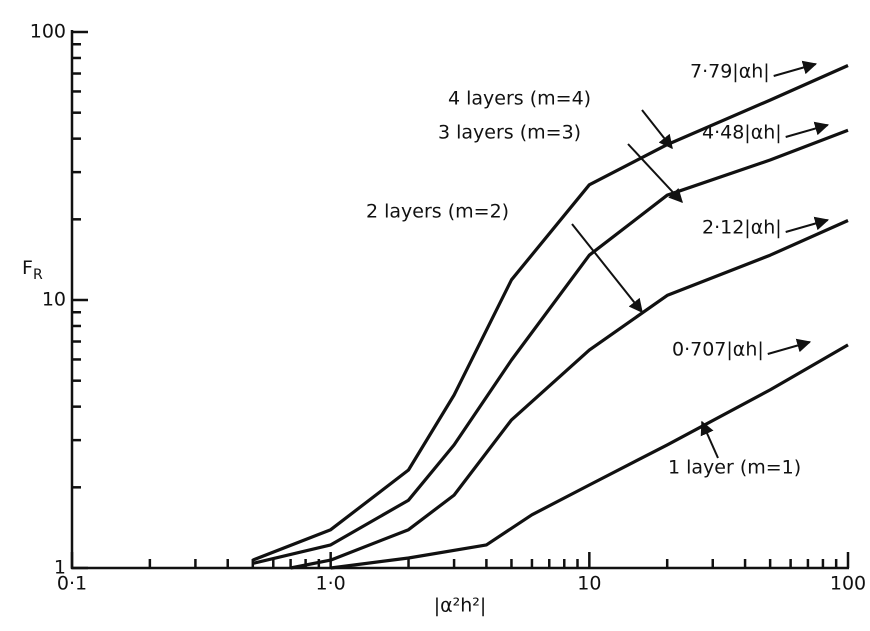 Image resolution: width=870 pixels, height=631 pixels. I want to click on x-tick-label: 1·0, so click(331, 584).